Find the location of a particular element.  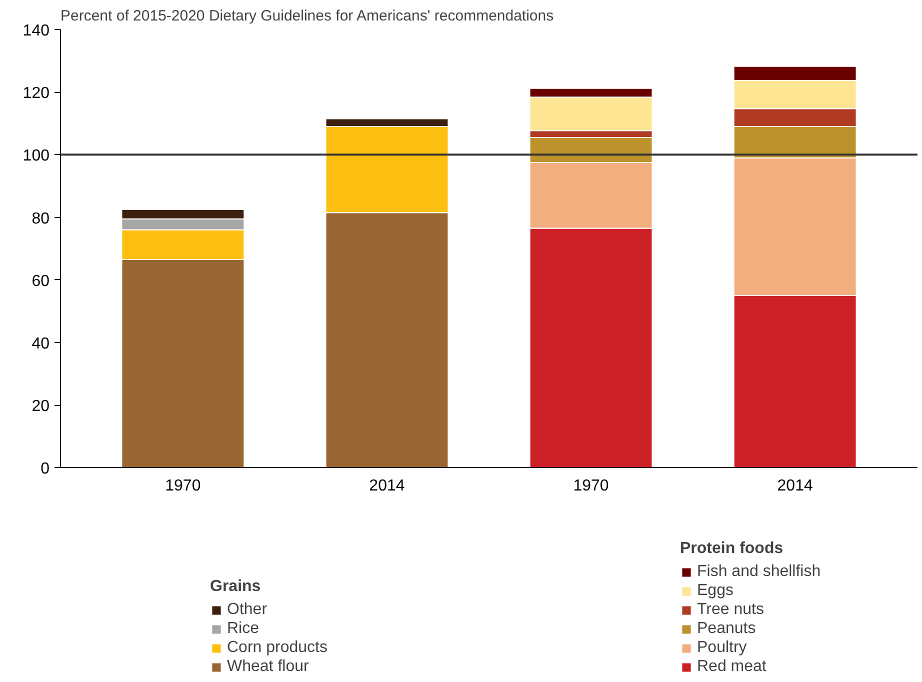

legend-label: Eggs is located at coordinates (715, 591).